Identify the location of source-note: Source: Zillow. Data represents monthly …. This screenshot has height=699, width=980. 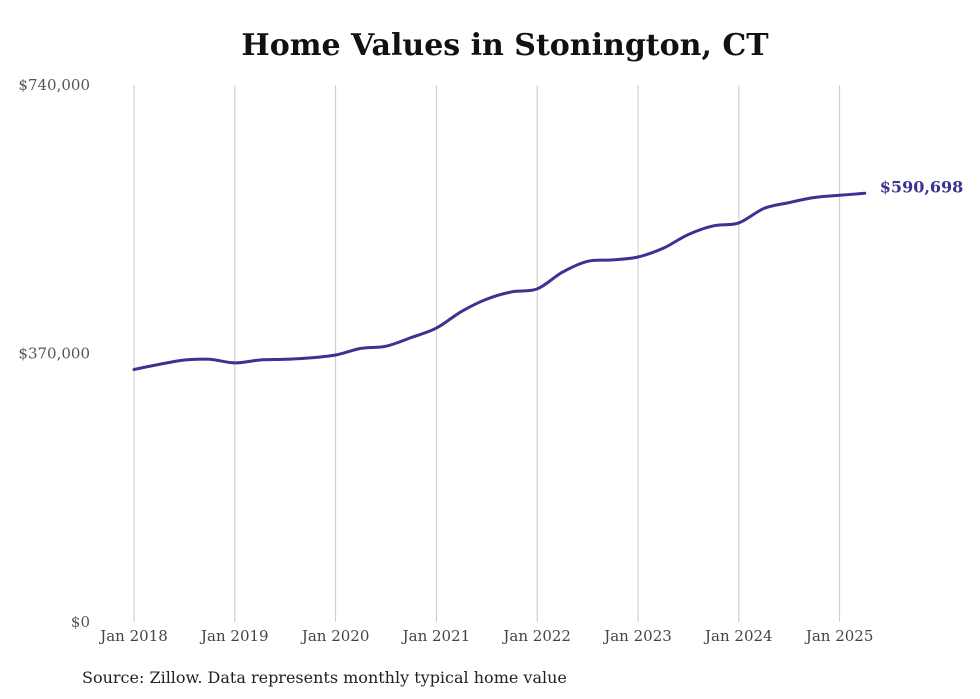
(324, 677).